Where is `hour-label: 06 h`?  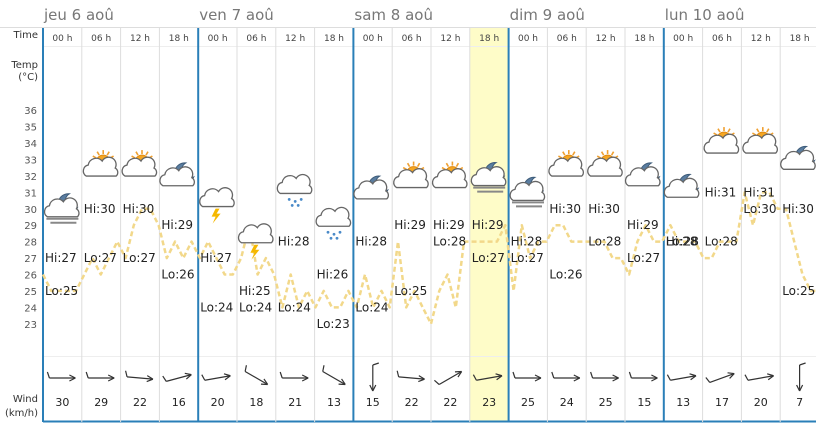
hour-label: 06 h is located at coordinates (101, 39).